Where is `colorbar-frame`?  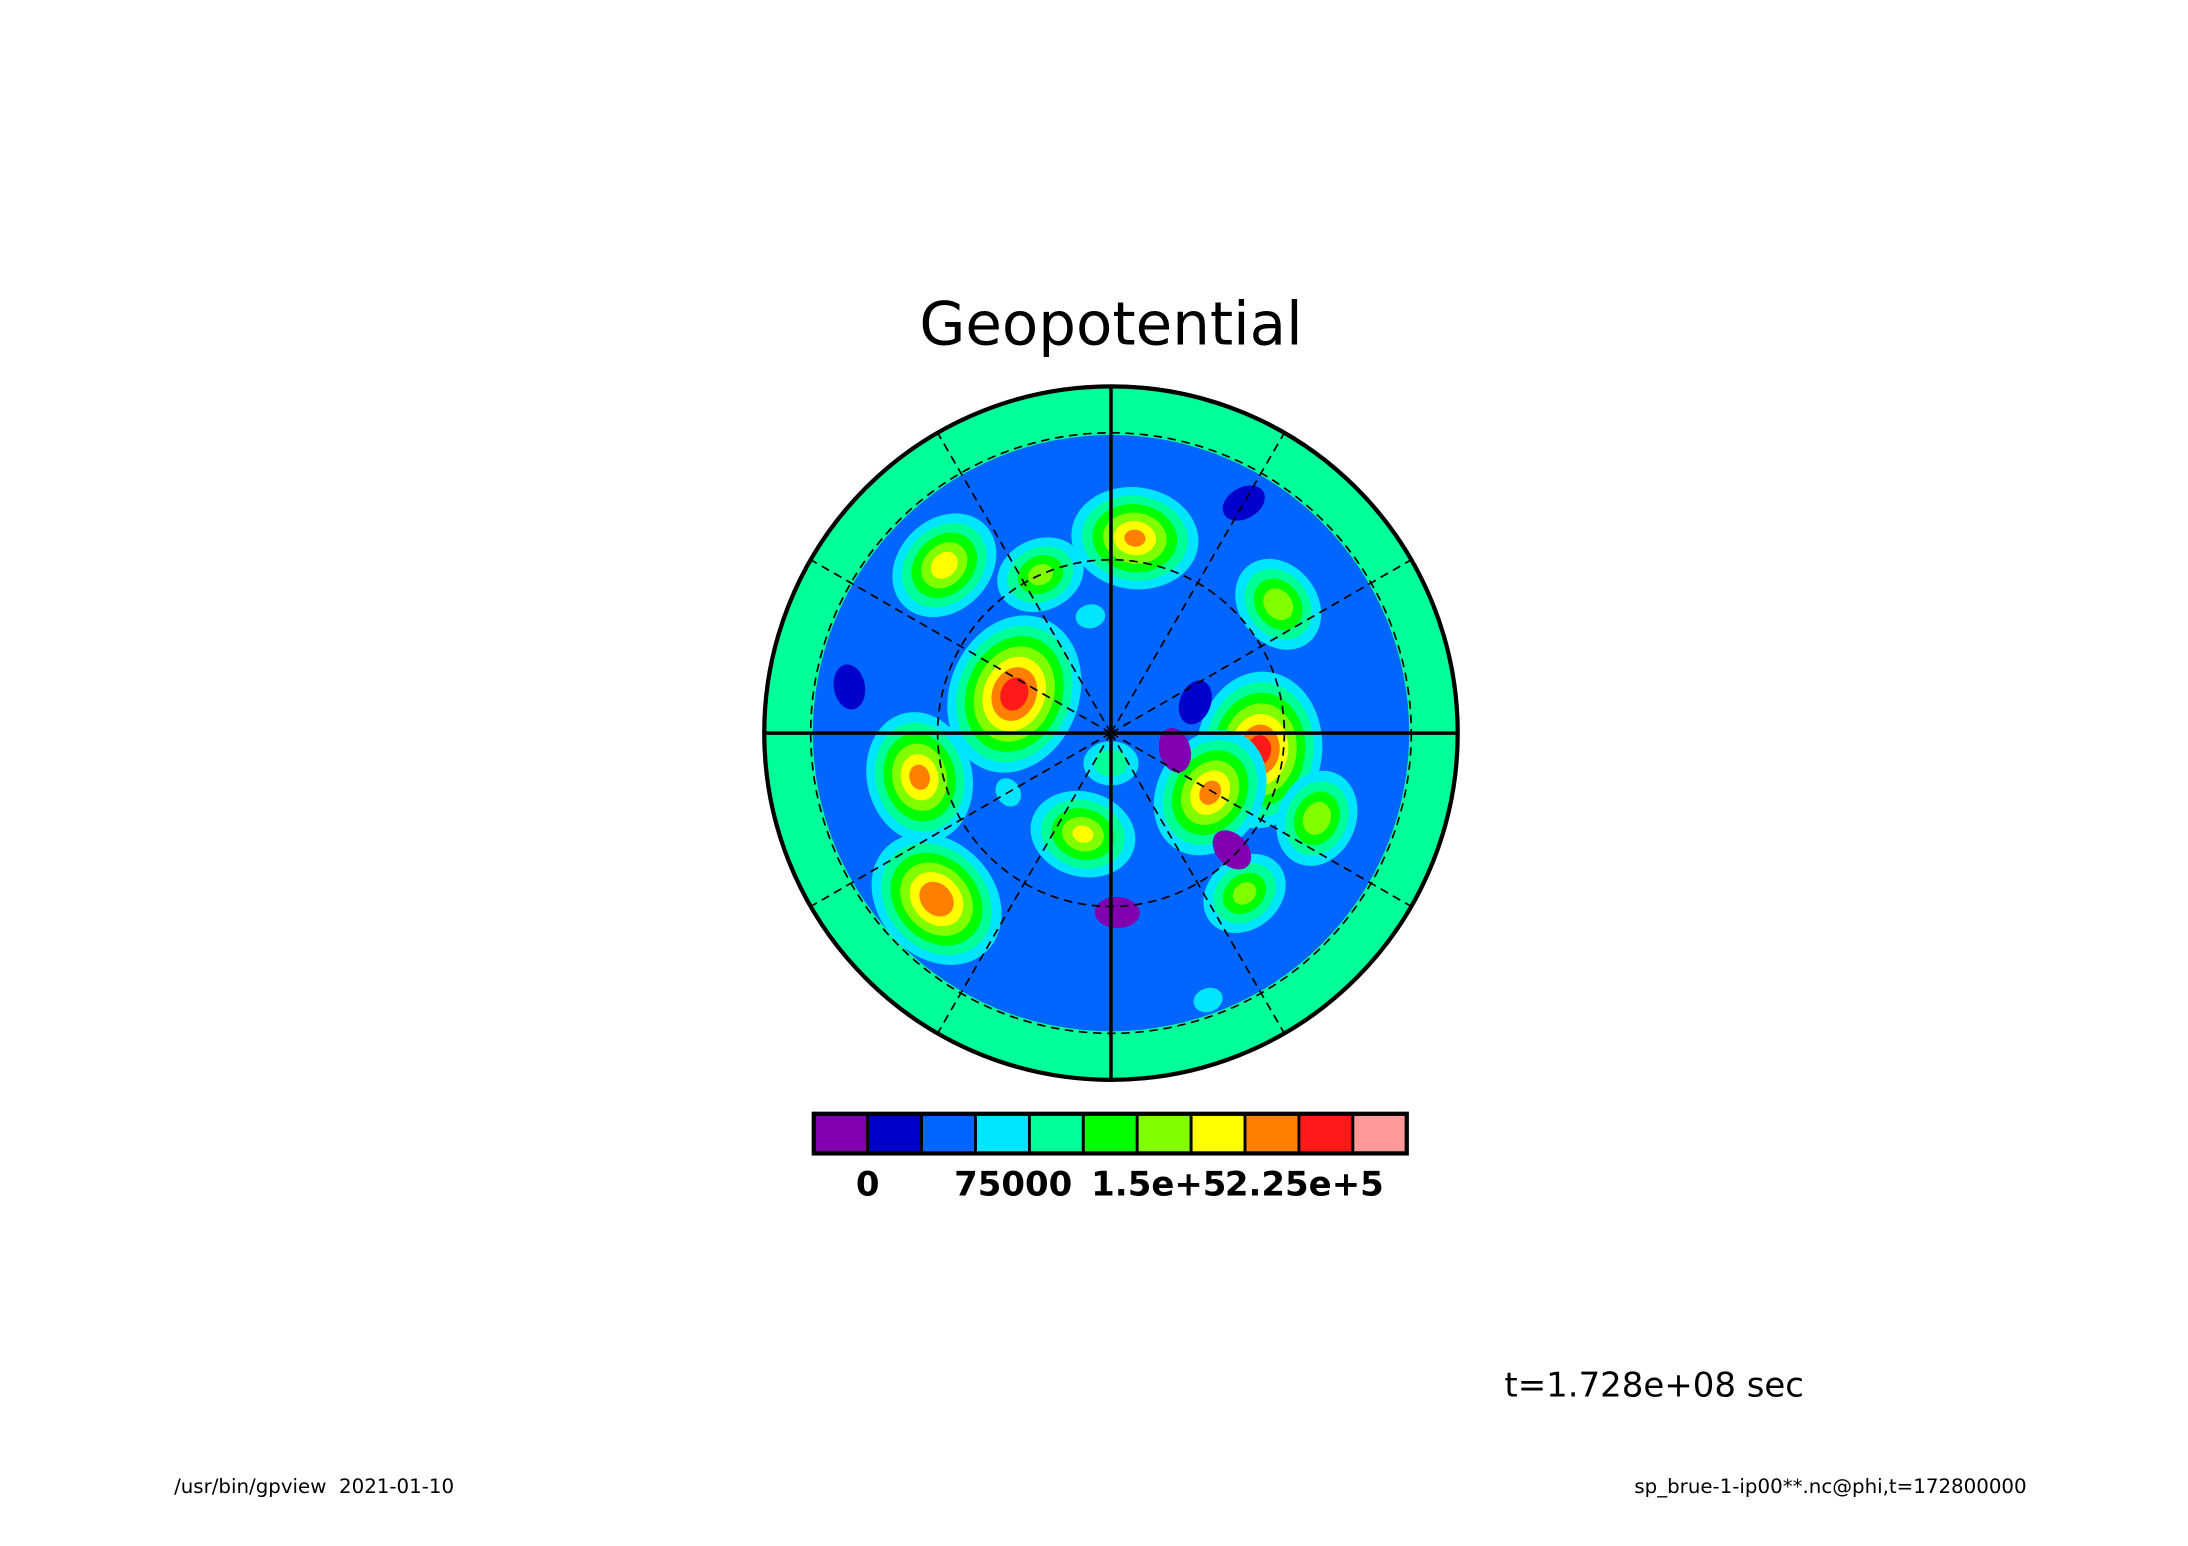 colorbar-frame is located at coordinates (1110, 1133).